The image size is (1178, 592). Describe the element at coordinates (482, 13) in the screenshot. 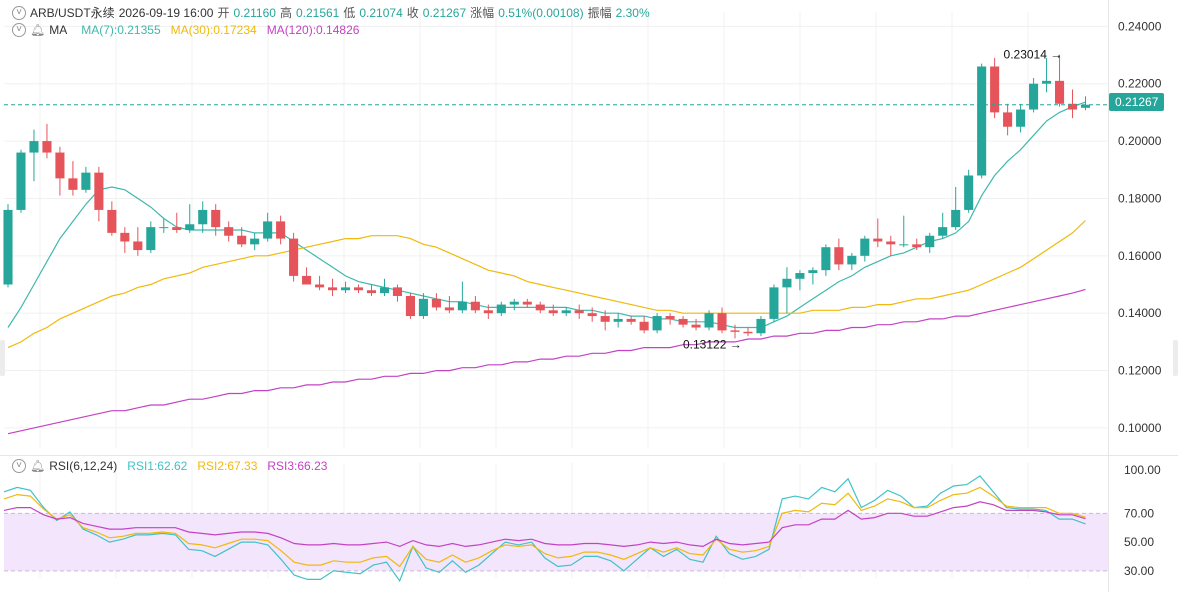

I see `change-label: 涨幅` at that location.